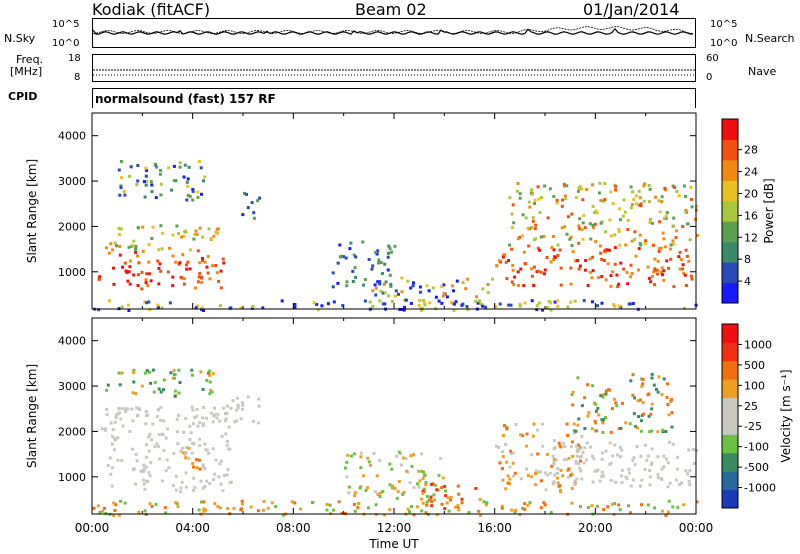  I want to click on colorbar-tick-label: 24, so click(751, 172).